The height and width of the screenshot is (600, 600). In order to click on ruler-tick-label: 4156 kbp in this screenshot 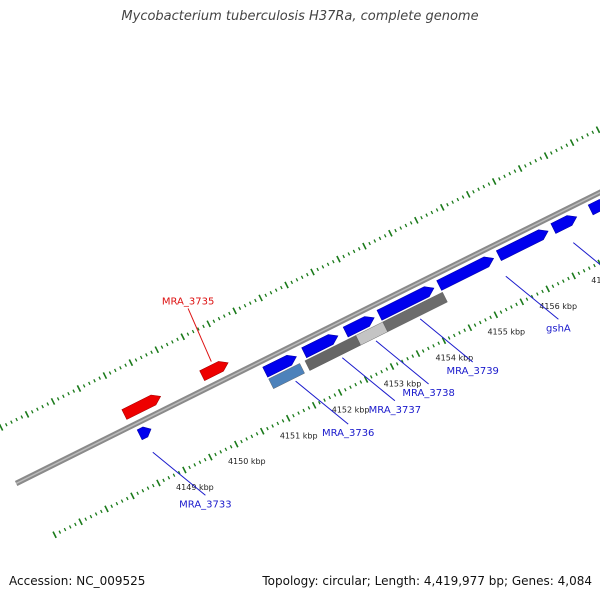, I will do `click(558, 306)`.